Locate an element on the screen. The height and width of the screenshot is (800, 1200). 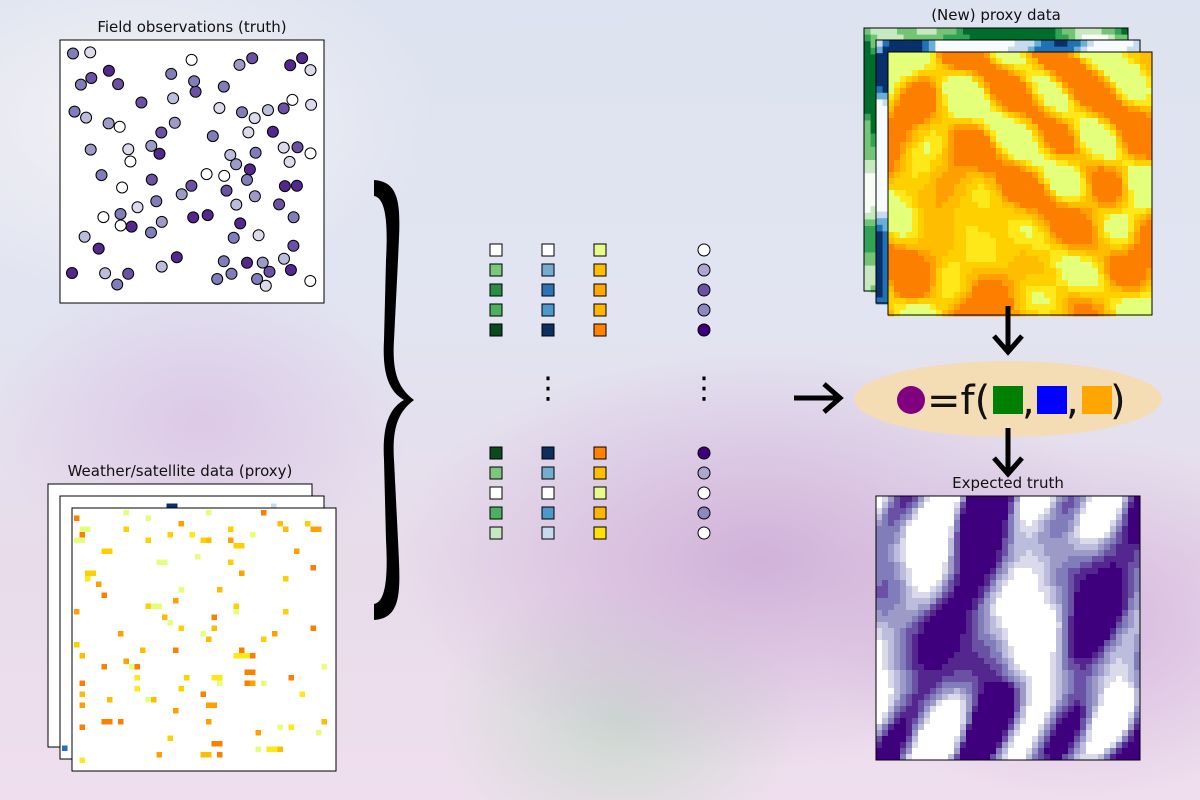
new-proxy-title: (New) proxy data is located at coordinates (996, 15).